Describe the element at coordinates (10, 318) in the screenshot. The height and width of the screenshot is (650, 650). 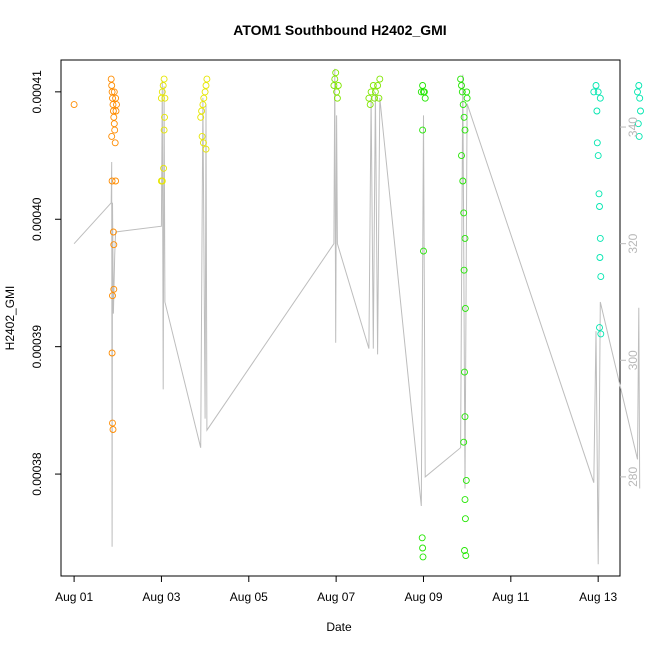
I see `y-axis-label: H2402_GMI` at that location.